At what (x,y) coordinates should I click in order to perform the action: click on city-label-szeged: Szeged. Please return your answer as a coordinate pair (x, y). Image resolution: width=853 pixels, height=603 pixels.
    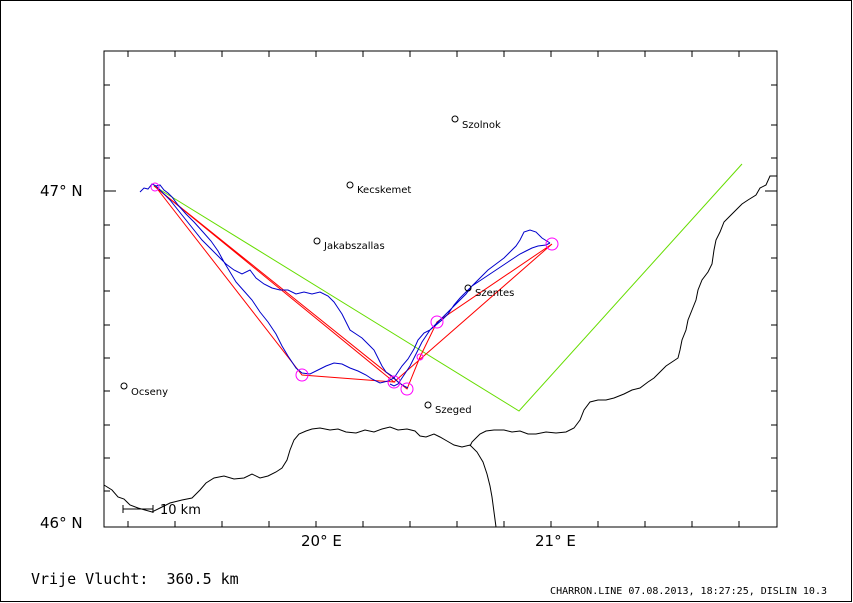
    Looking at the image, I should click on (453, 410).